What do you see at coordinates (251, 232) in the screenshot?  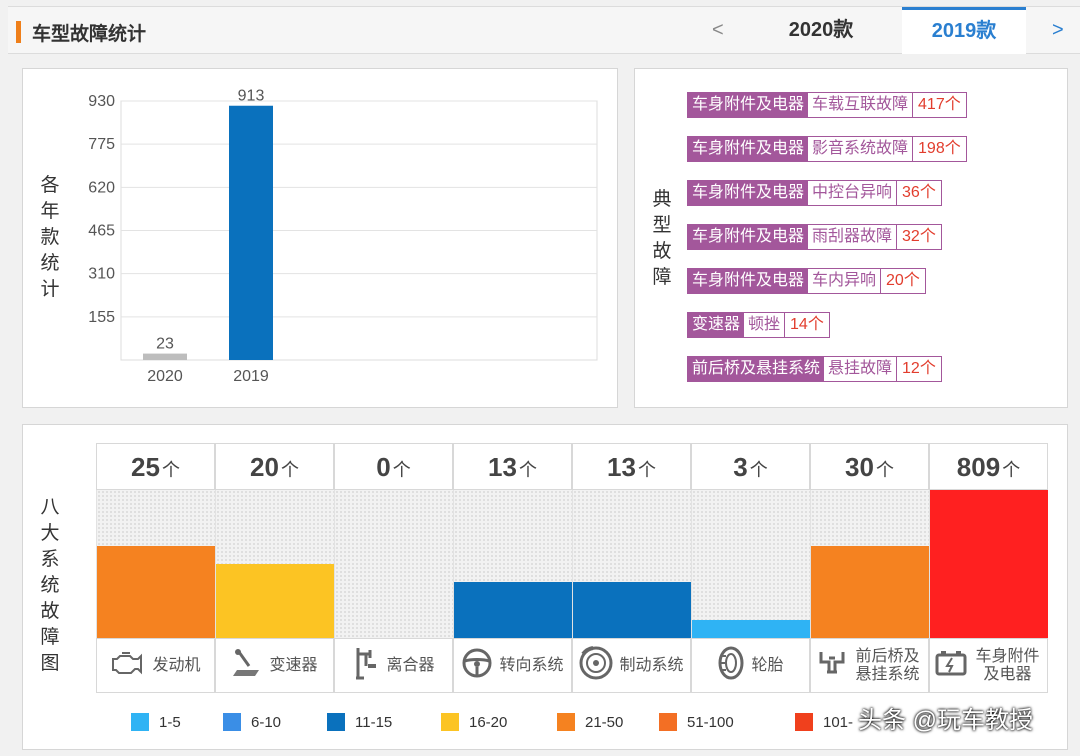 I see `bar-2019` at bounding box center [251, 232].